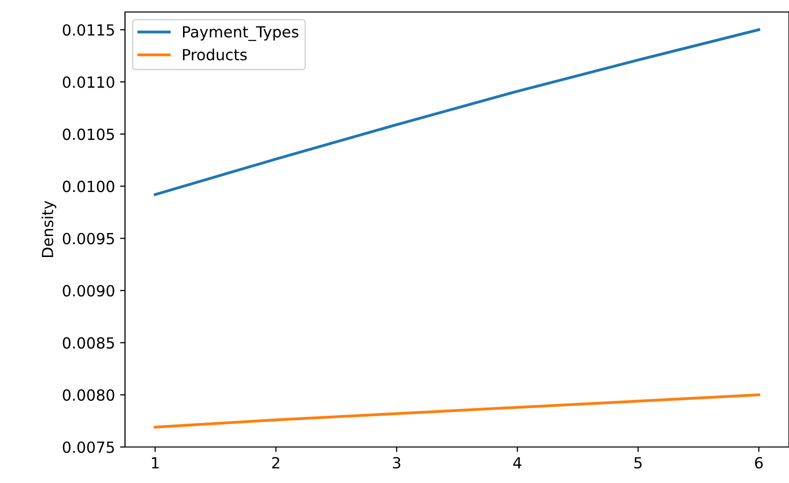 This screenshot has width=789, height=483. Describe the element at coordinates (517, 462) in the screenshot. I see `x-tick-label: 4` at that location.